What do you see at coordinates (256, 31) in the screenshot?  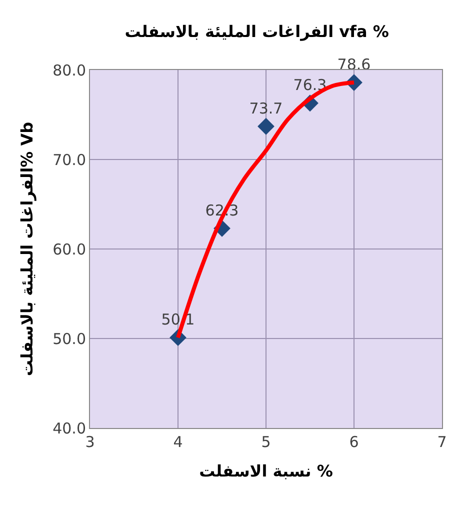 I see `chart-title: الفراغات المليئة بالاسفلت vfa %` at bounding box center [256, 31].